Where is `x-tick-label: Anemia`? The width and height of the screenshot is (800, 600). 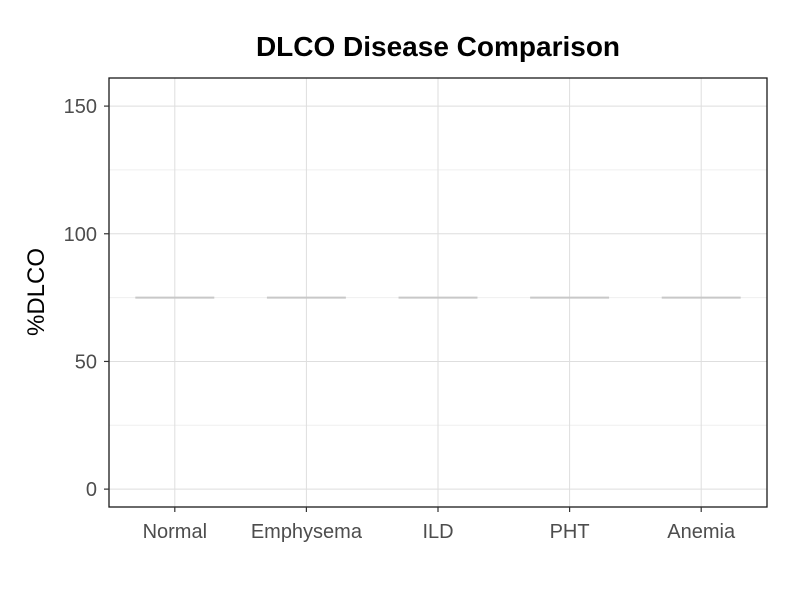
x-tick-label: Anemia is located at coordinates (701, 532).